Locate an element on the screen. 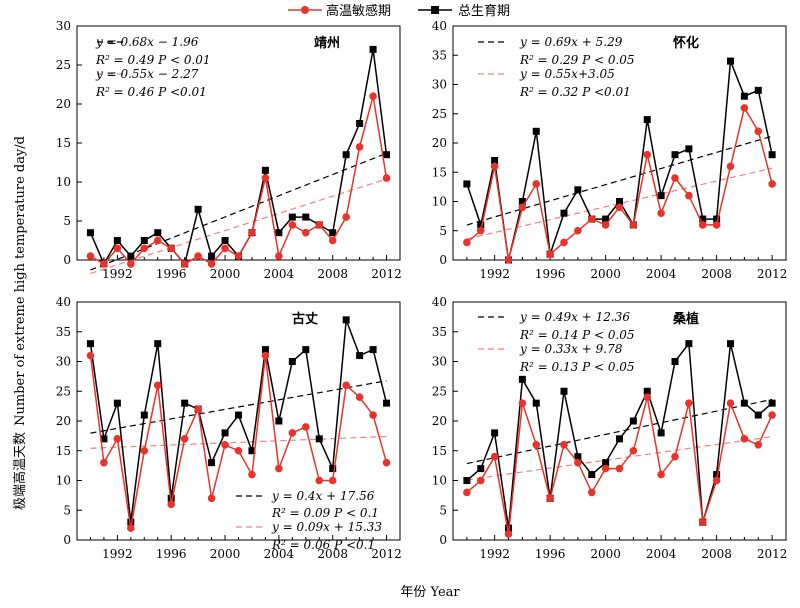  legend-black-label: 总生育期 is located at coordinates (484, 11).